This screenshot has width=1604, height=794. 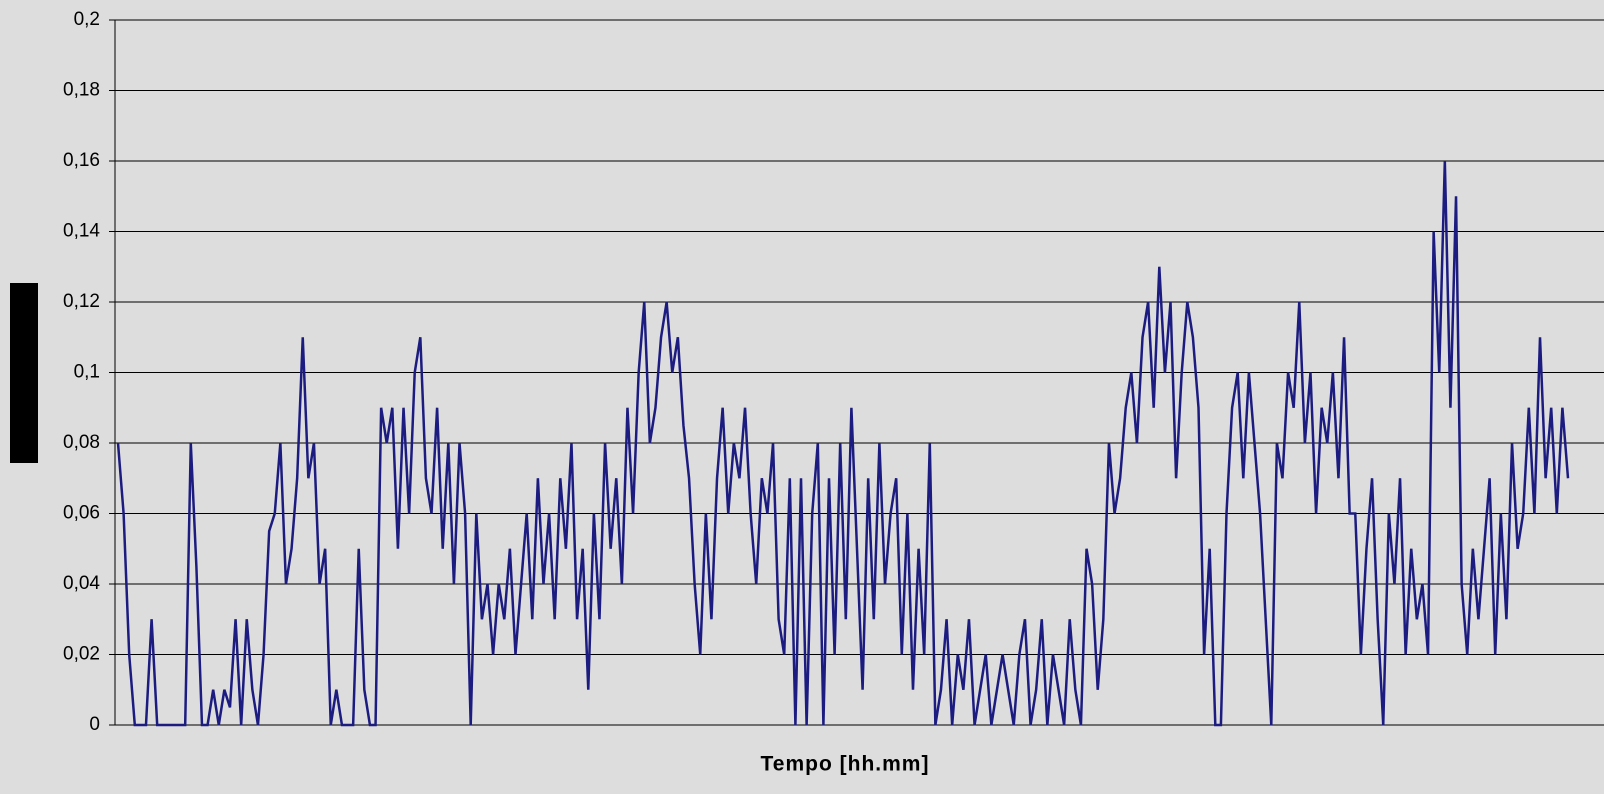 What do you see at coordinates (81, 90) in the screenshot?
I see `y-tick-label: 0,18` at bounding box center [81, 90].